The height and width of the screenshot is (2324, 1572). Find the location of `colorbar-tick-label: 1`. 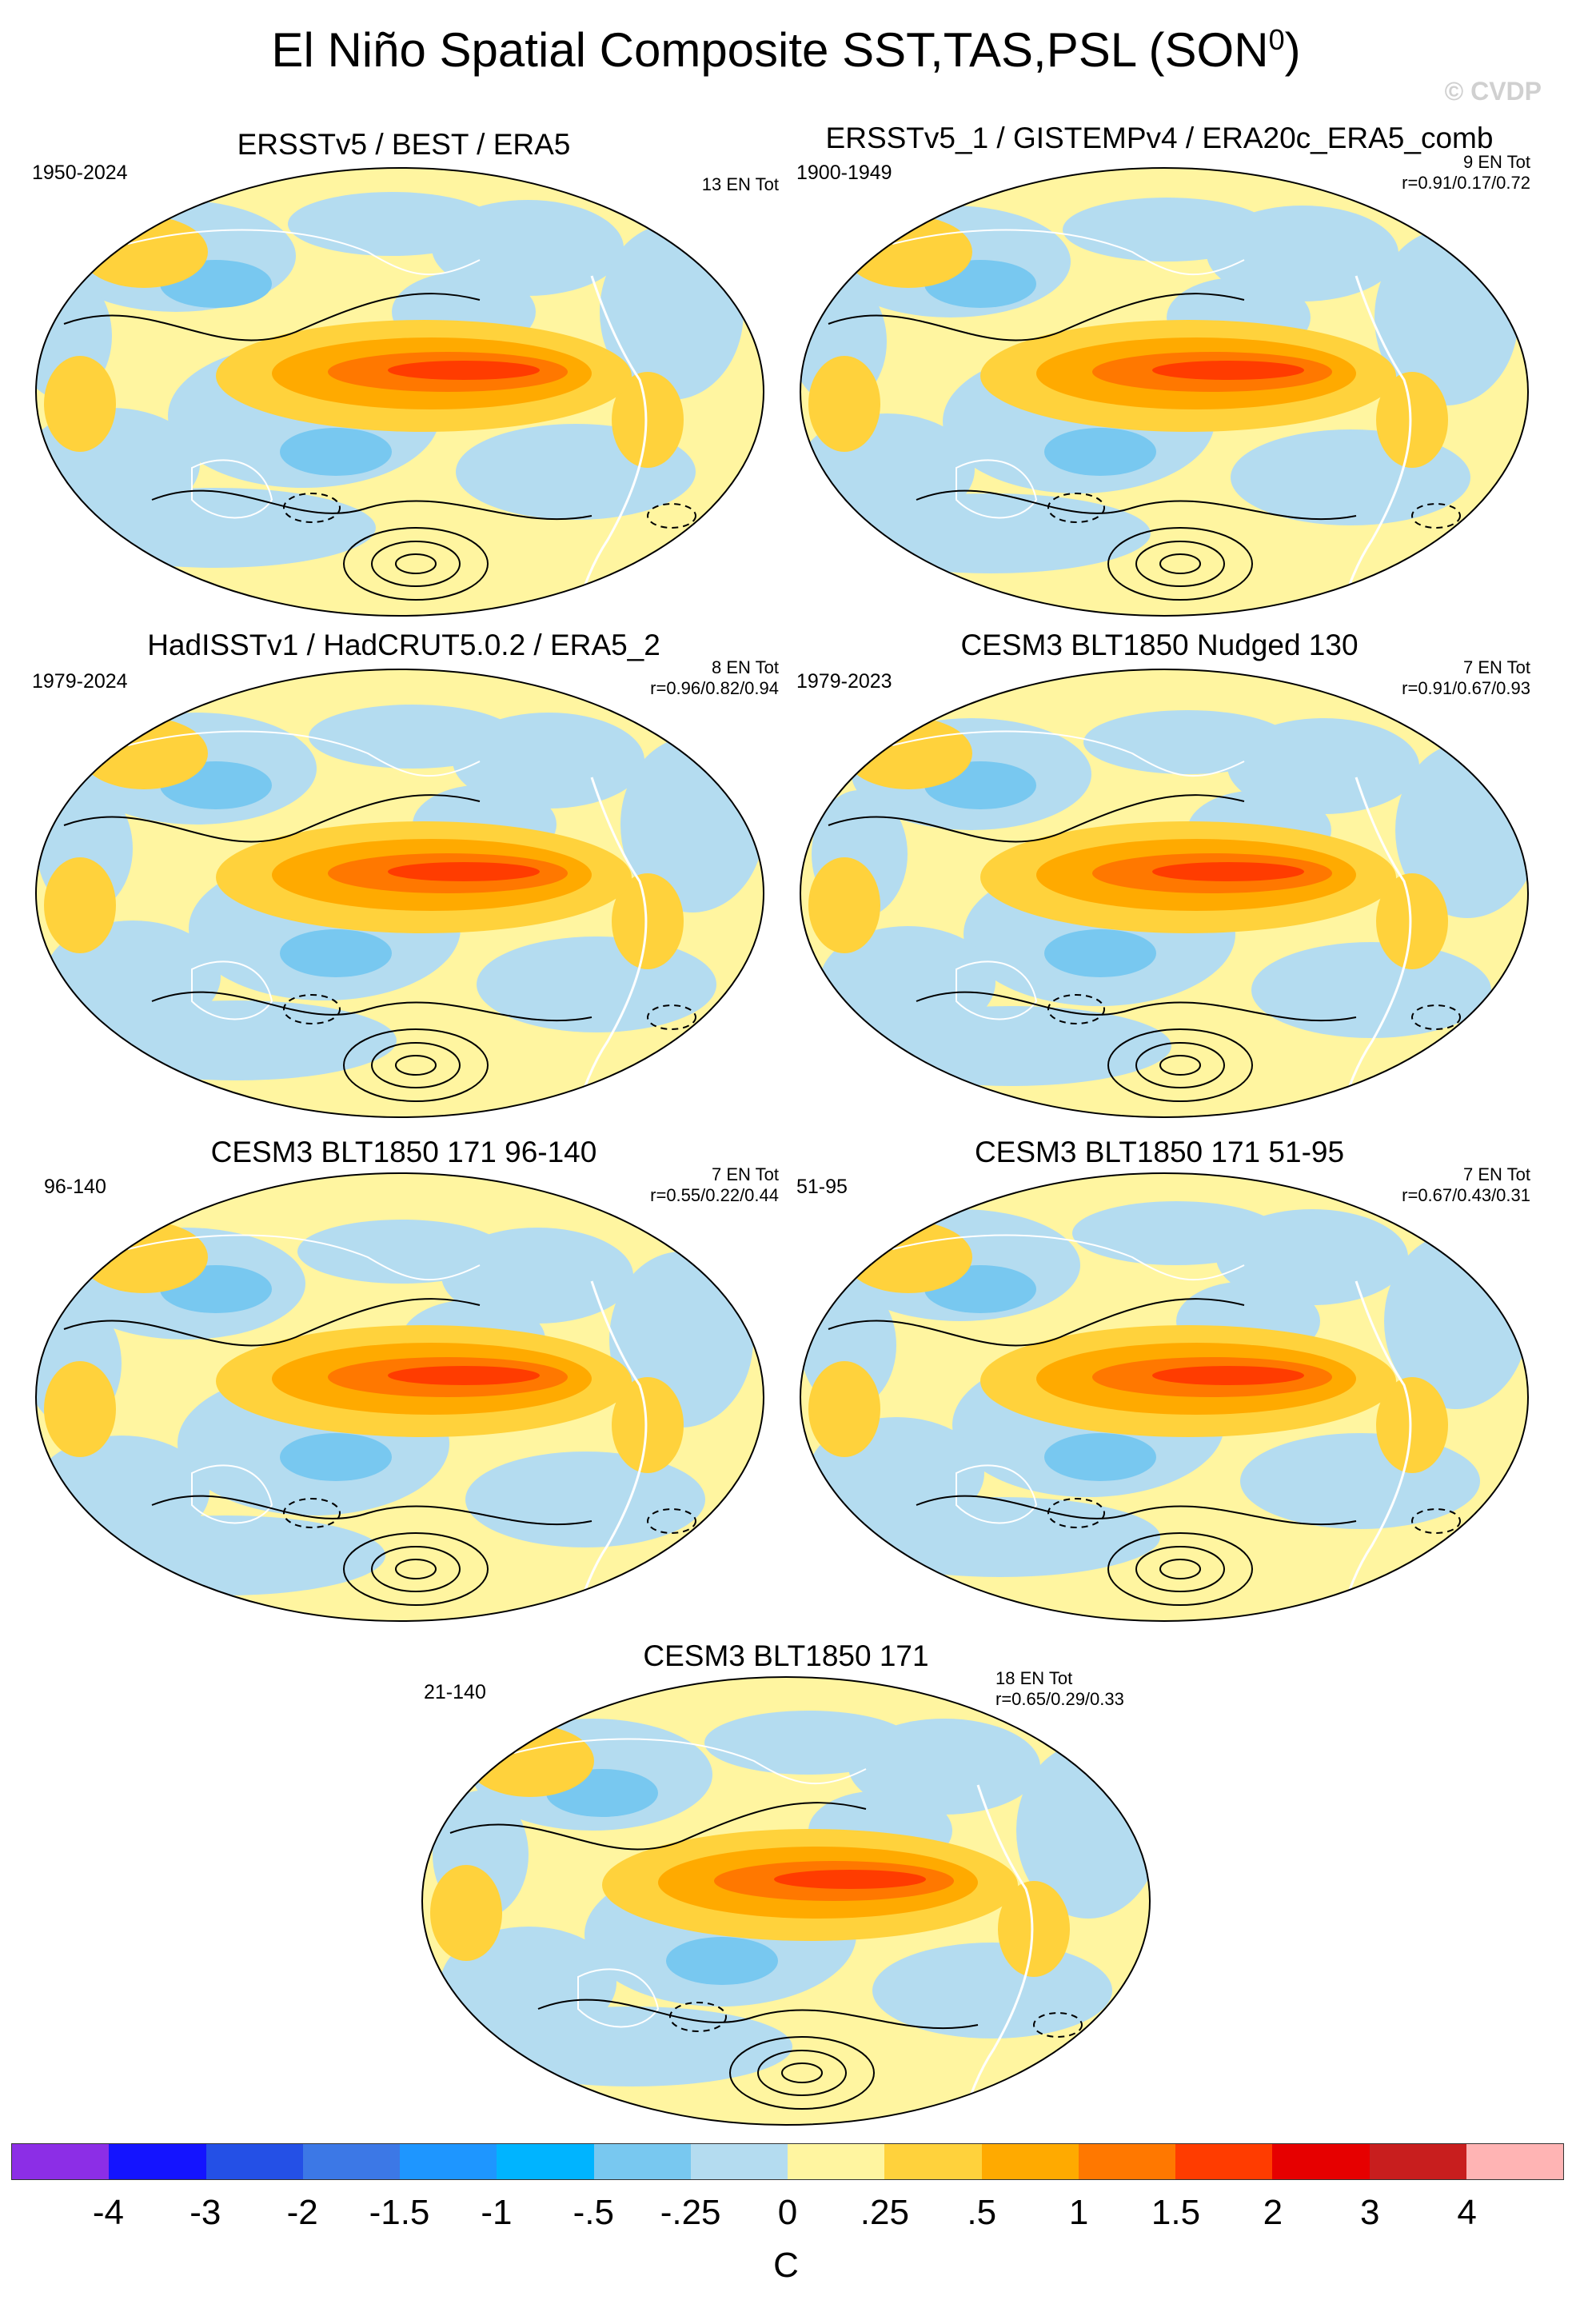

colorbar-tick-label: 1 is located at coordinates (1078, 2212).